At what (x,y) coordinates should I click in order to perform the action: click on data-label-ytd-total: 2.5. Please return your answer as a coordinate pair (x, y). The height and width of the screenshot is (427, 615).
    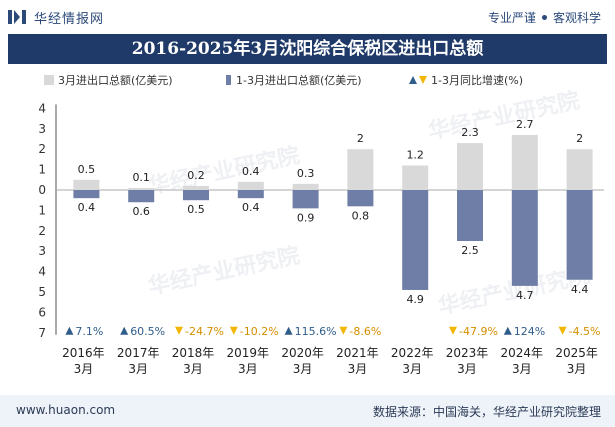
    Looking at the image, I should click on (470, 250).